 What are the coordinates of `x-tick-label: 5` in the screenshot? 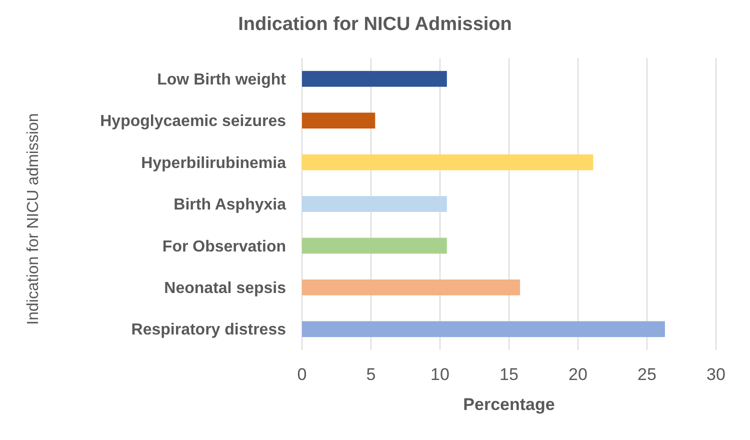 It's located at (371, 374).